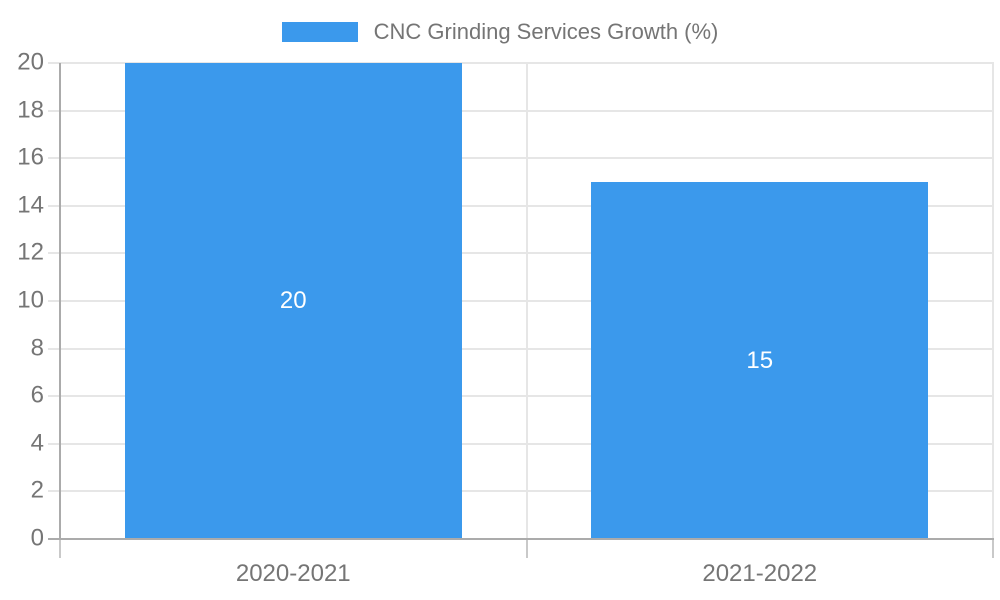 The width and height of the screenshot is (1000, 600). I want to click on y-axis-tick-label: 0, so click(37, 538).